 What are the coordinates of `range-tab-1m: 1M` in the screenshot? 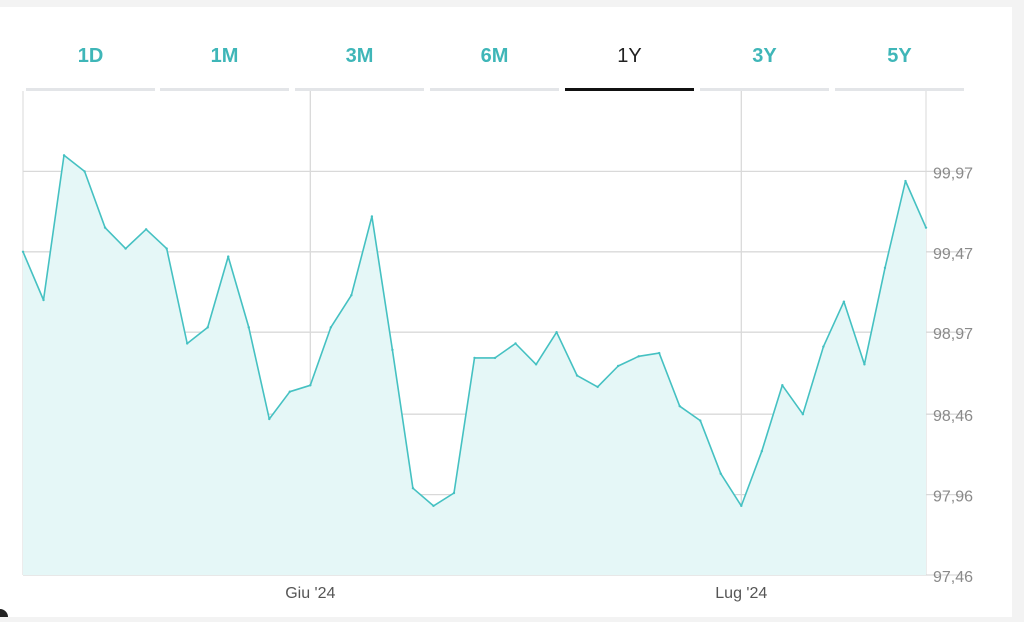 It's located at (224, 67).